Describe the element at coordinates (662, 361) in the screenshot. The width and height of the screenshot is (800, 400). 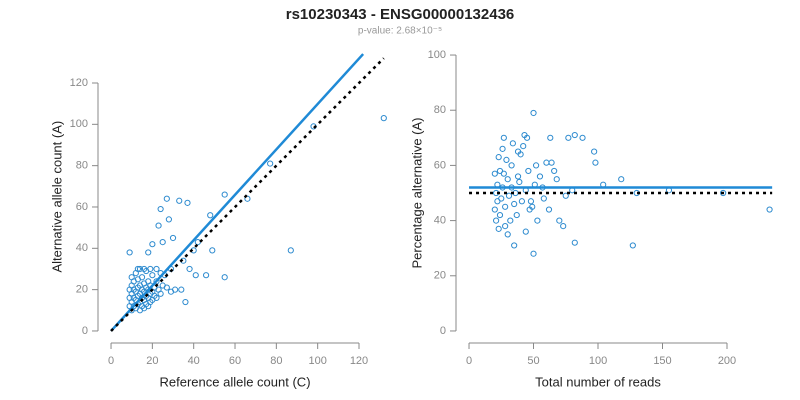
I see `x-tick-label: 150` at that location.